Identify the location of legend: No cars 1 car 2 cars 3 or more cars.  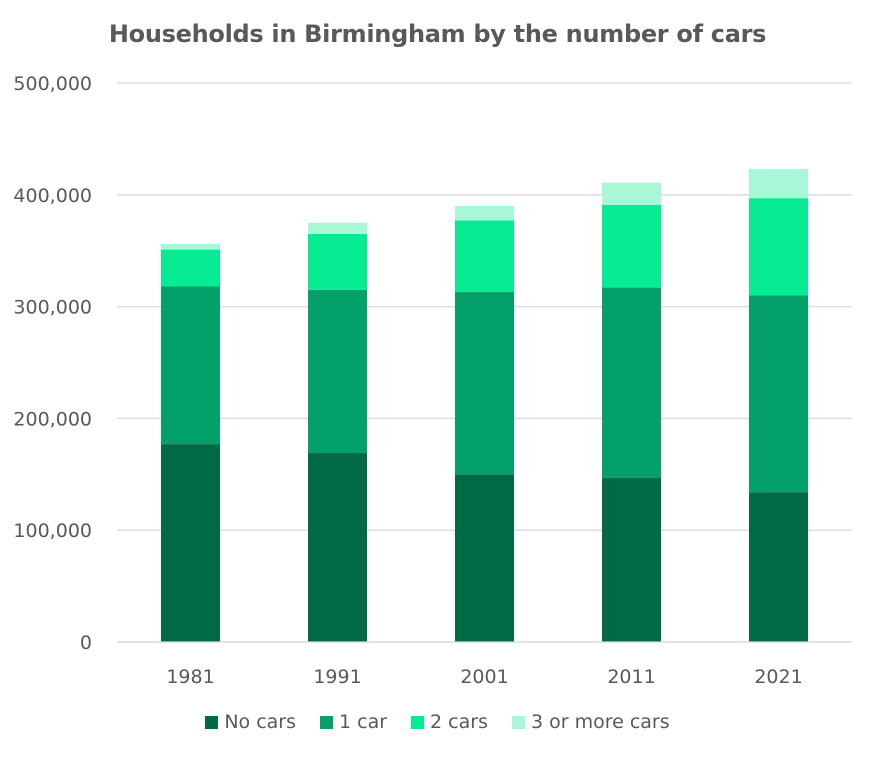
(437, 722).